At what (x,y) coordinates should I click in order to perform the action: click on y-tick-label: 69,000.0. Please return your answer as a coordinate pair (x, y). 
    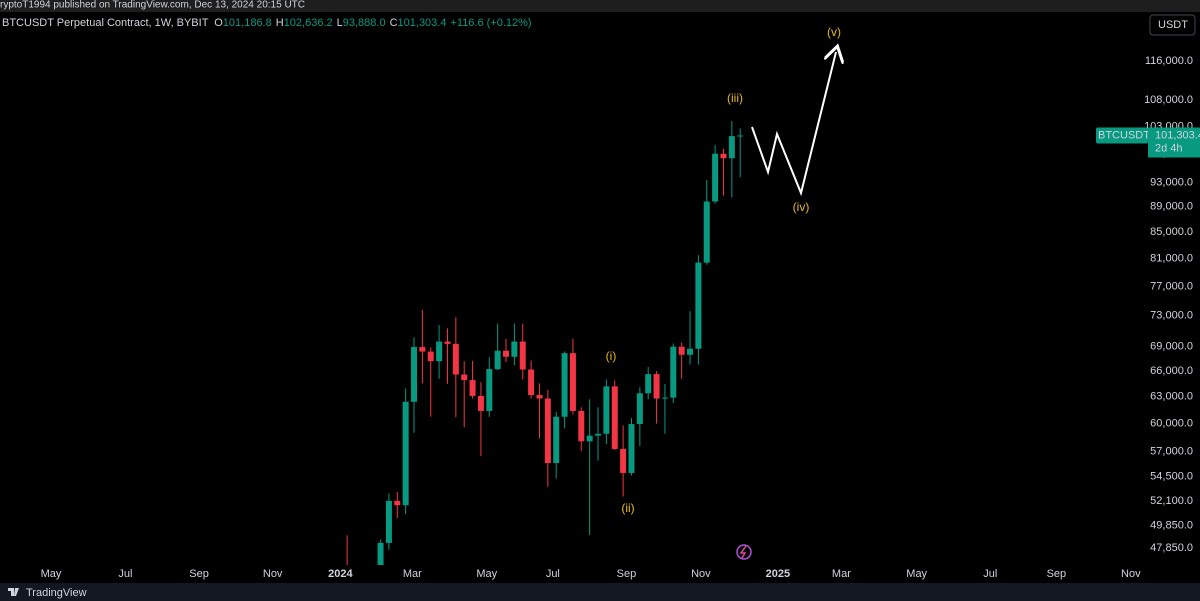
    Looking at the image, I should click on (1171, 347).